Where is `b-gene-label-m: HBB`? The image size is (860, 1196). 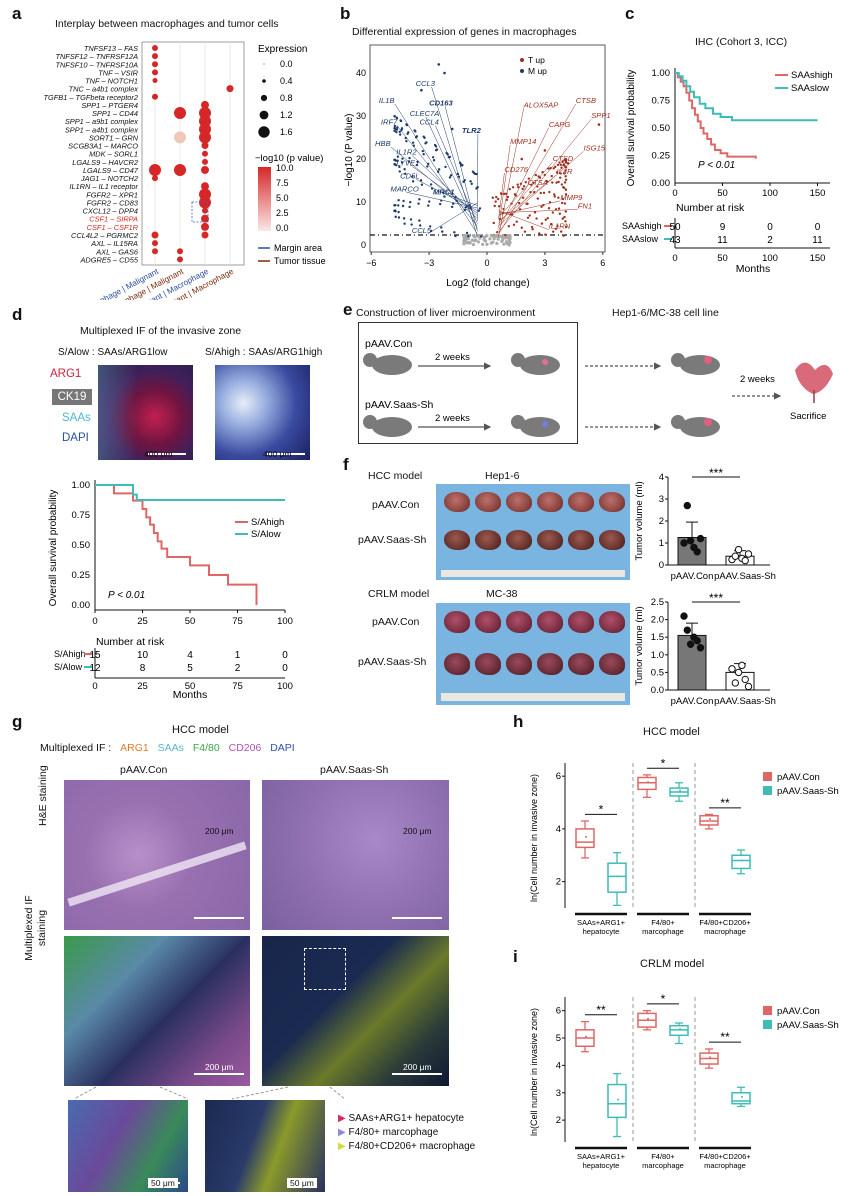 b-gene-label-m: HBB is located at coordinates (383, 143).